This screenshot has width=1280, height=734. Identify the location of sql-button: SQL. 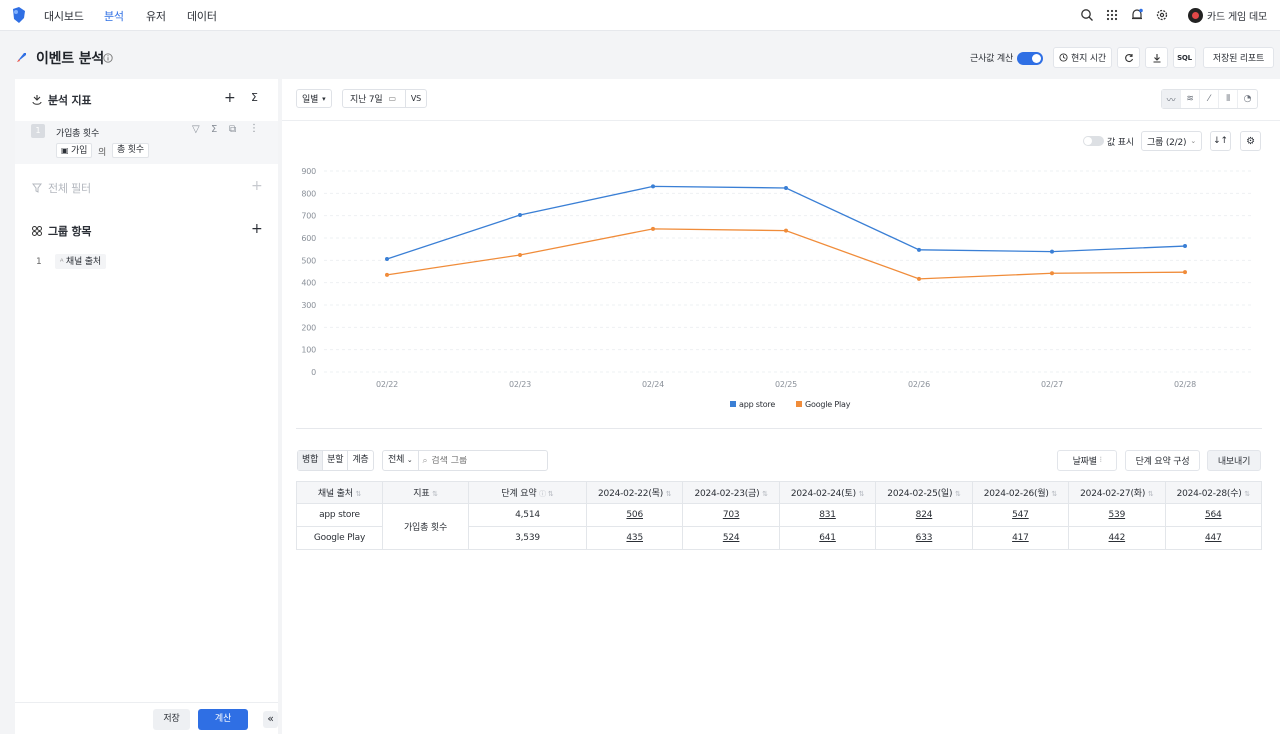
(1184, 57).